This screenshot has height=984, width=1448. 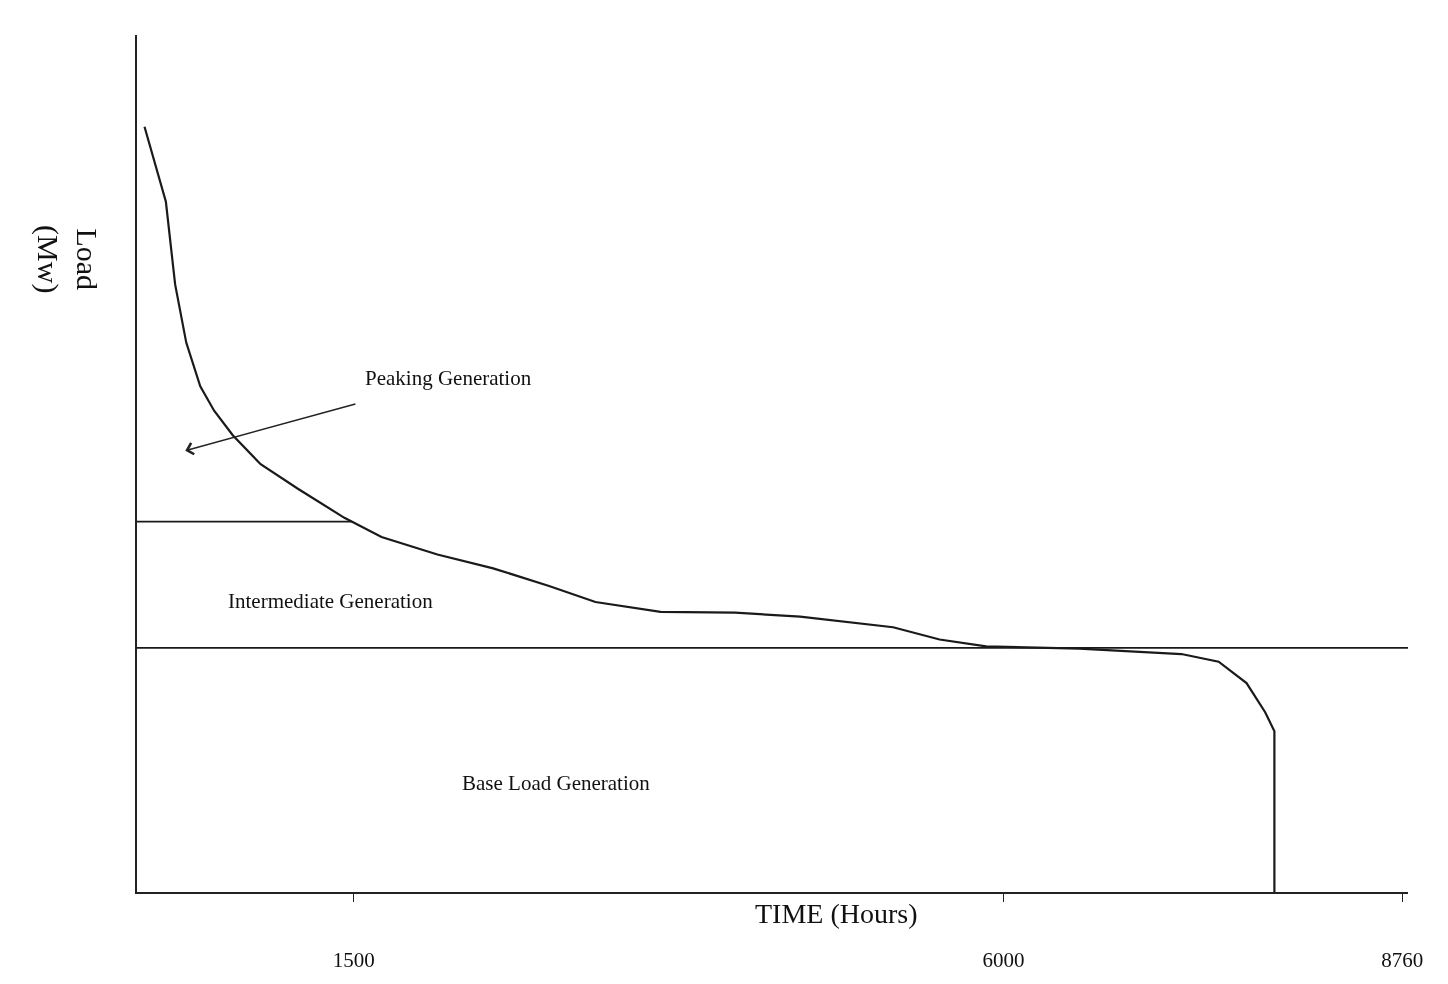 I want to click on x-tick-label: 1500, so click(x=353, y=960).